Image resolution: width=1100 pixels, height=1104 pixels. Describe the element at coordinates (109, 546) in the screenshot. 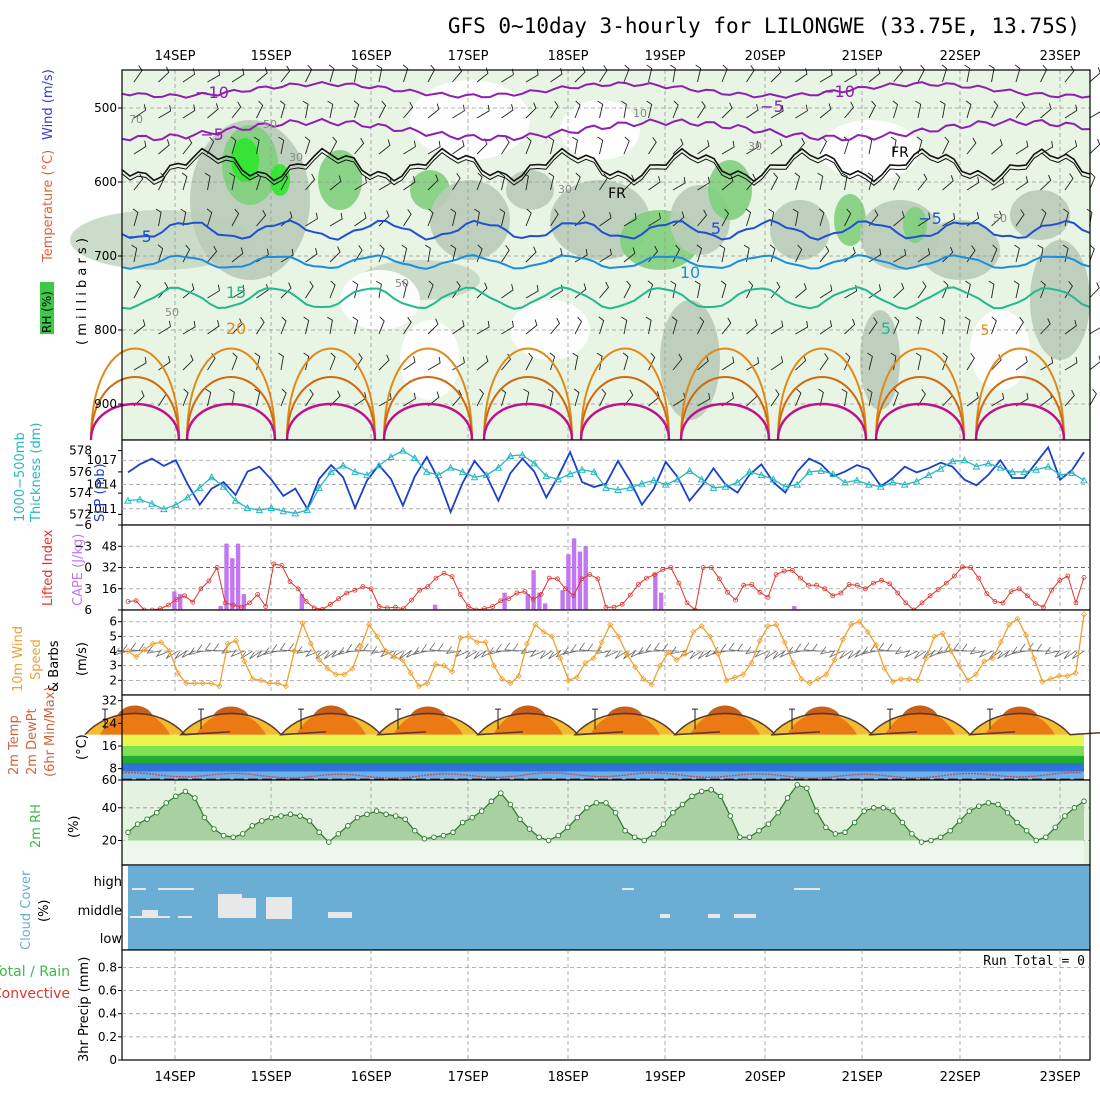

I see `cape-tick-0: 48` at that location.